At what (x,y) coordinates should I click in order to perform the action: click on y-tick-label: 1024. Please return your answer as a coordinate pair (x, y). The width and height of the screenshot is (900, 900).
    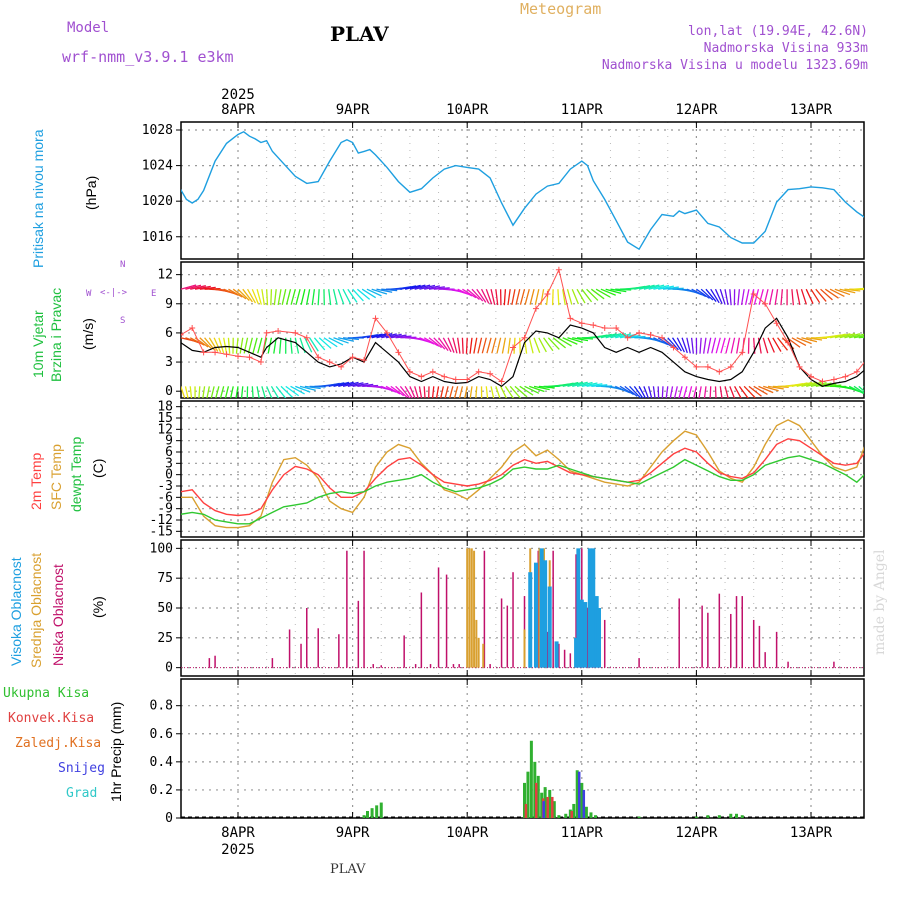
    Looking at the image, I should click on (157, 166).